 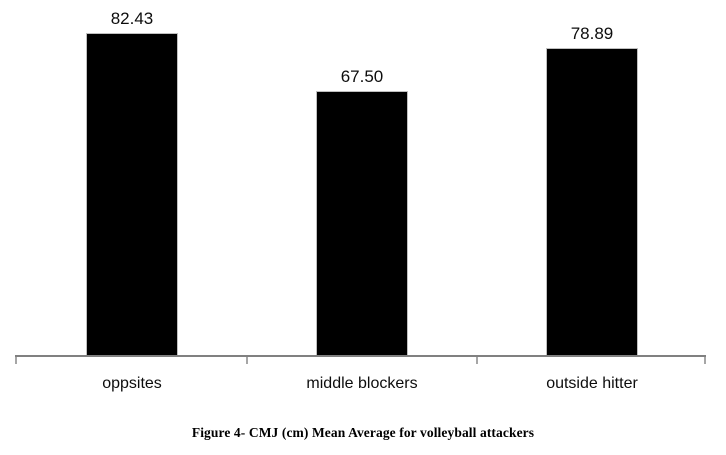 I want to click on bar-value-label-2: 67.50, so click(x=362, y=76).